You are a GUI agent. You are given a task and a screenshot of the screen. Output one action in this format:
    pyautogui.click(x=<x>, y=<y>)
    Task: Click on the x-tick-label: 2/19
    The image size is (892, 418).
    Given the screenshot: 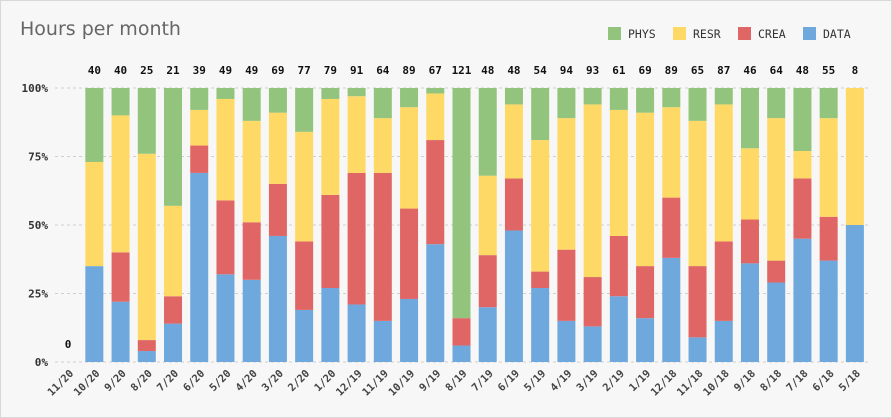 What is the action you would take?
    pyautogui.click(x=614, y=381)
    